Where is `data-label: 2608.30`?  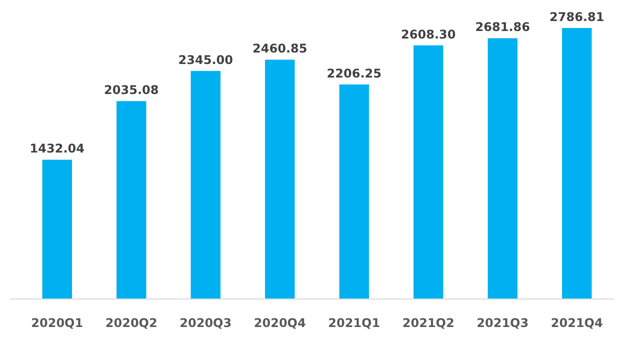 data-label: 2608.30 is located at coordinates (428, 34).